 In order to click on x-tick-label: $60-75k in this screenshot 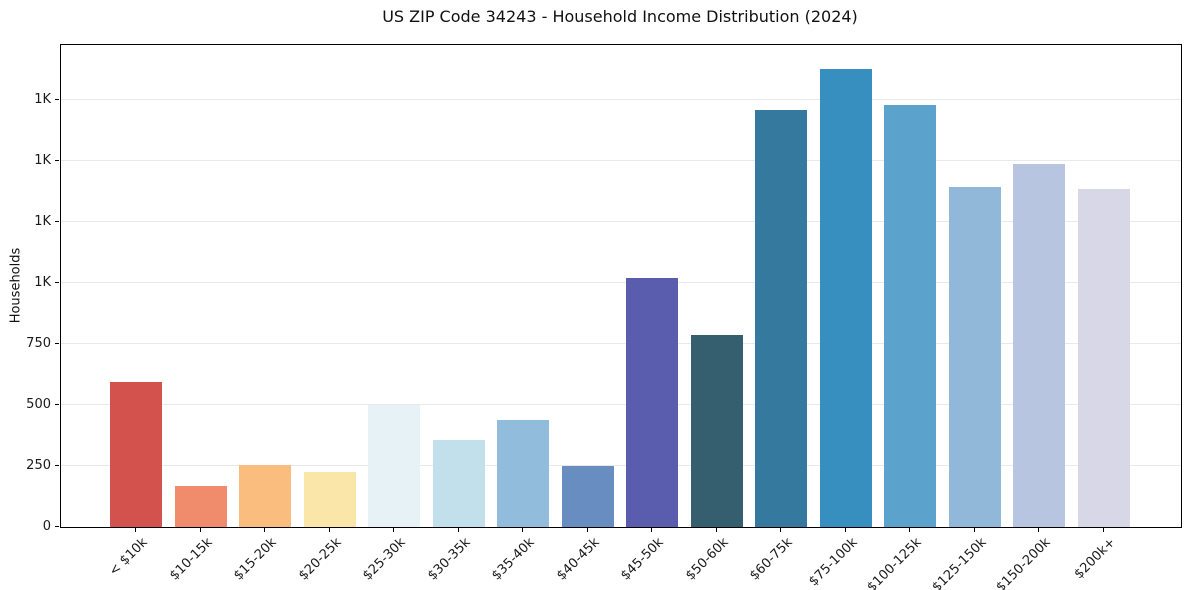, I will do `click(771, 559)`.